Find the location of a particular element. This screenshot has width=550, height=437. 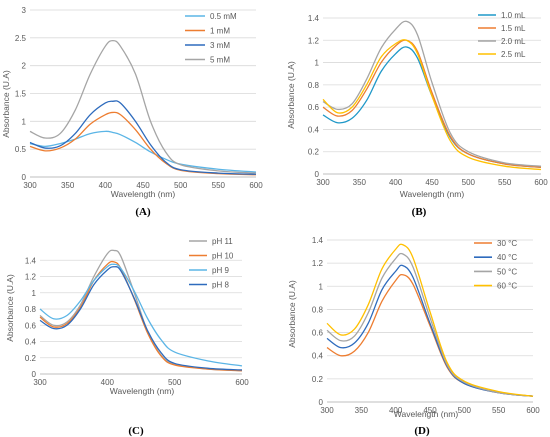

y-tick-label: 1.5 is located at coordinates (21, 94).